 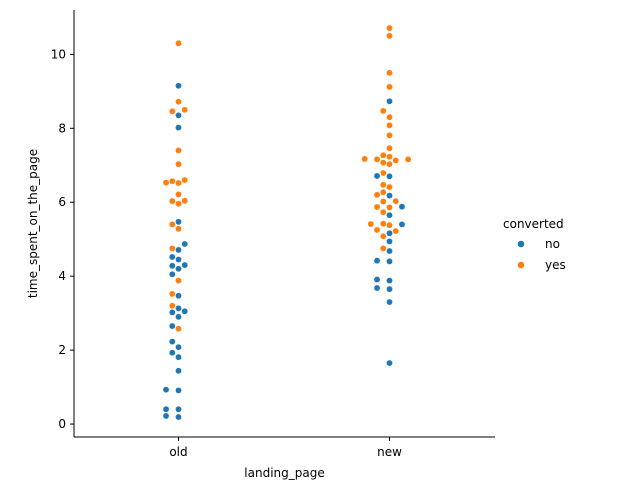 I want to click on x-ticks: old new, so click(x=285, y=448).